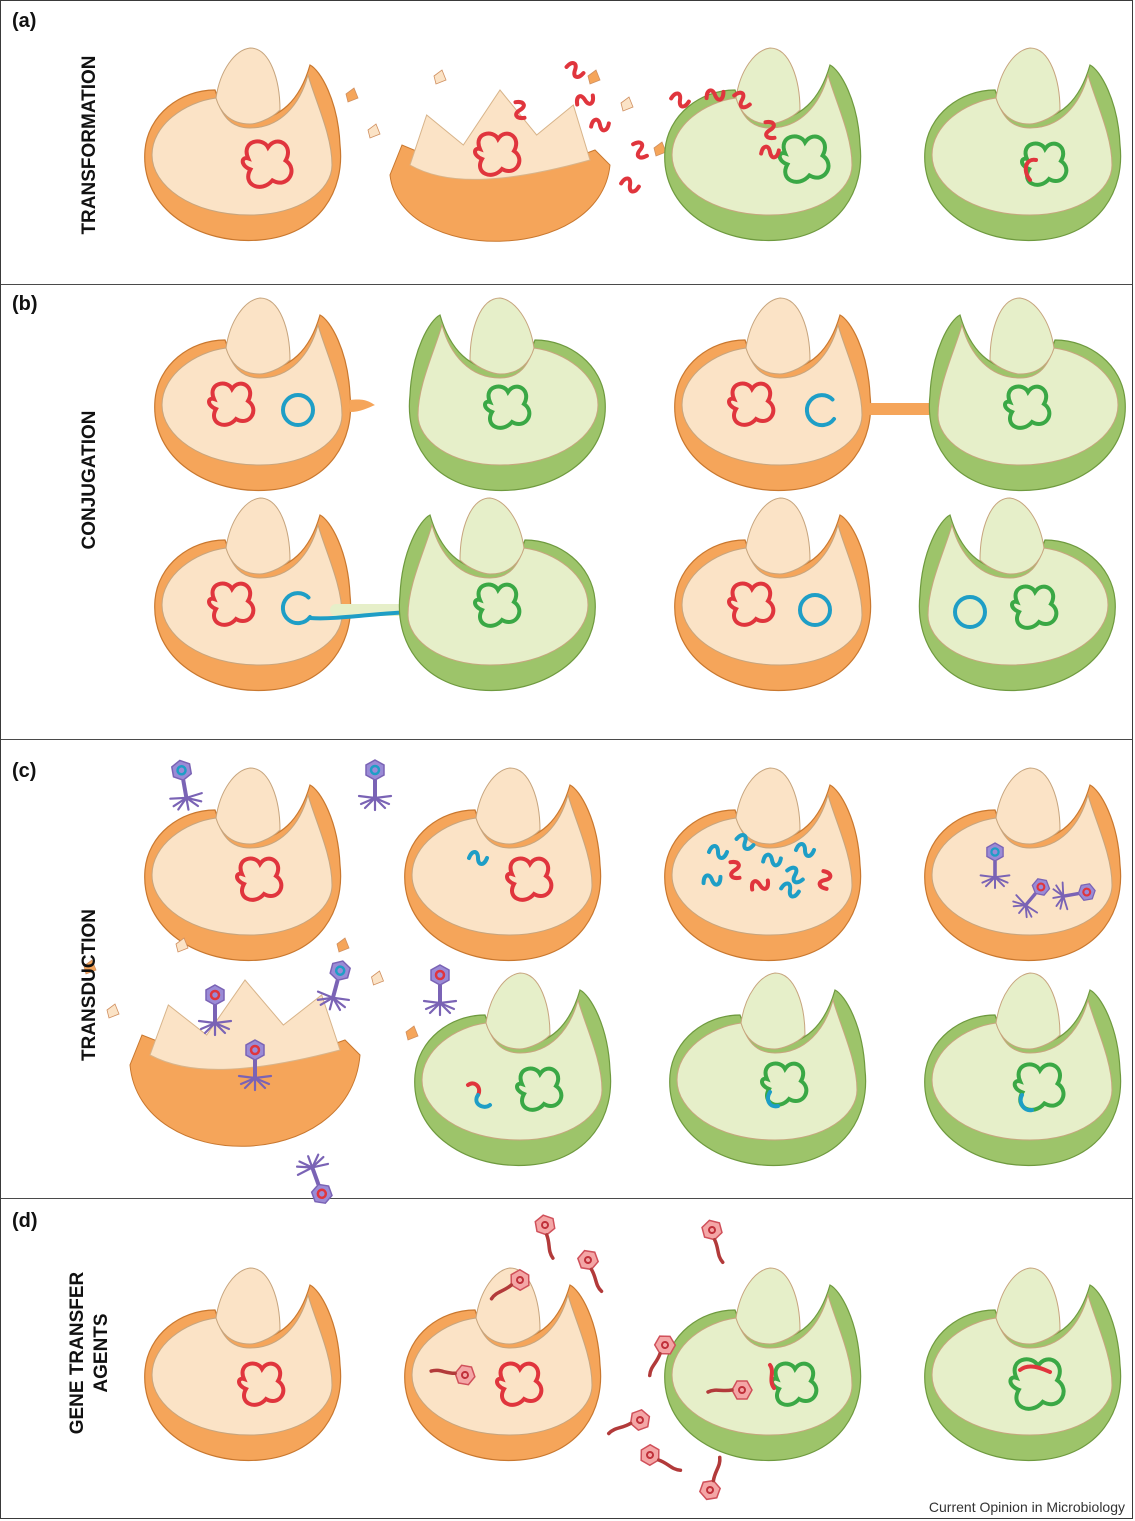  Describe the element at coordinates (89, 480) in the screenshot. I see `panel-b-title: CONJUGATION` at that location.